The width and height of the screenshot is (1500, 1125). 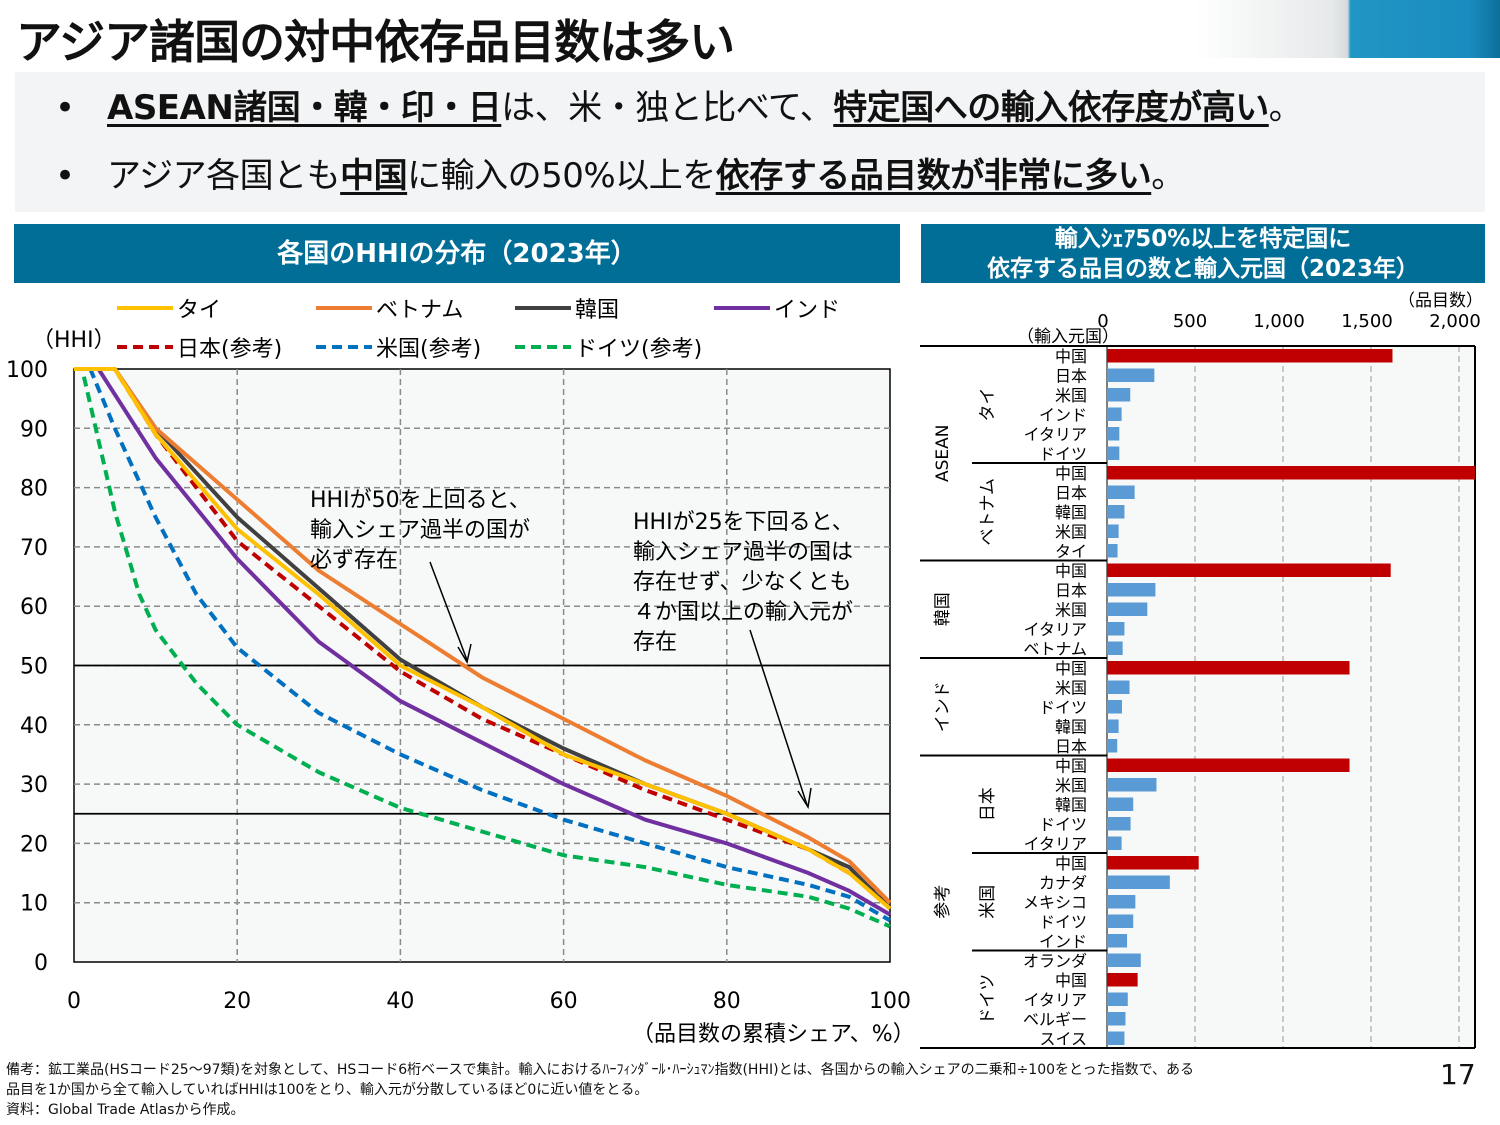 What do you see at coordinates (1203, 238) in the screenshot?
I see `right-header-line-1: 輸入ｼｪｱ50%以上を特定国に` at bounding box center [1203, 238].